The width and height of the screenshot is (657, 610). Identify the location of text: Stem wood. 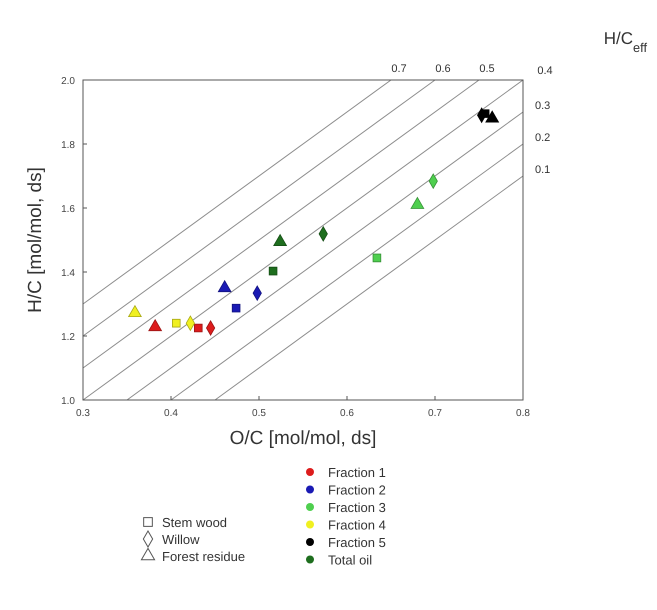
(195, 522).